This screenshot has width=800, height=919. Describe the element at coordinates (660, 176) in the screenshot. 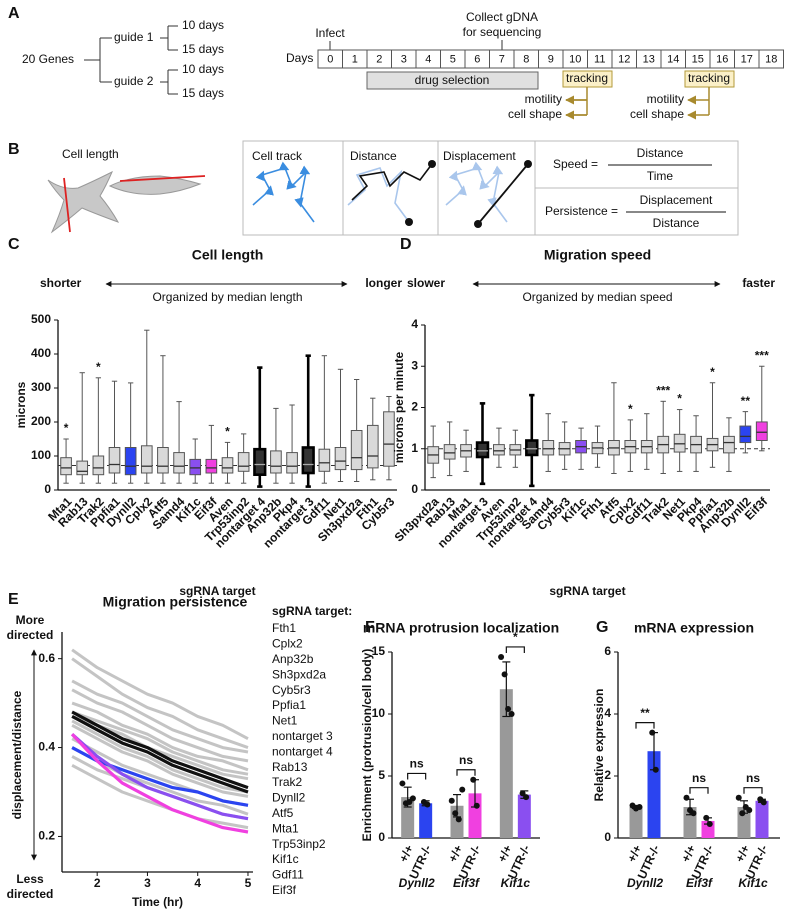

I see `speed-denominator: Time` at that location.